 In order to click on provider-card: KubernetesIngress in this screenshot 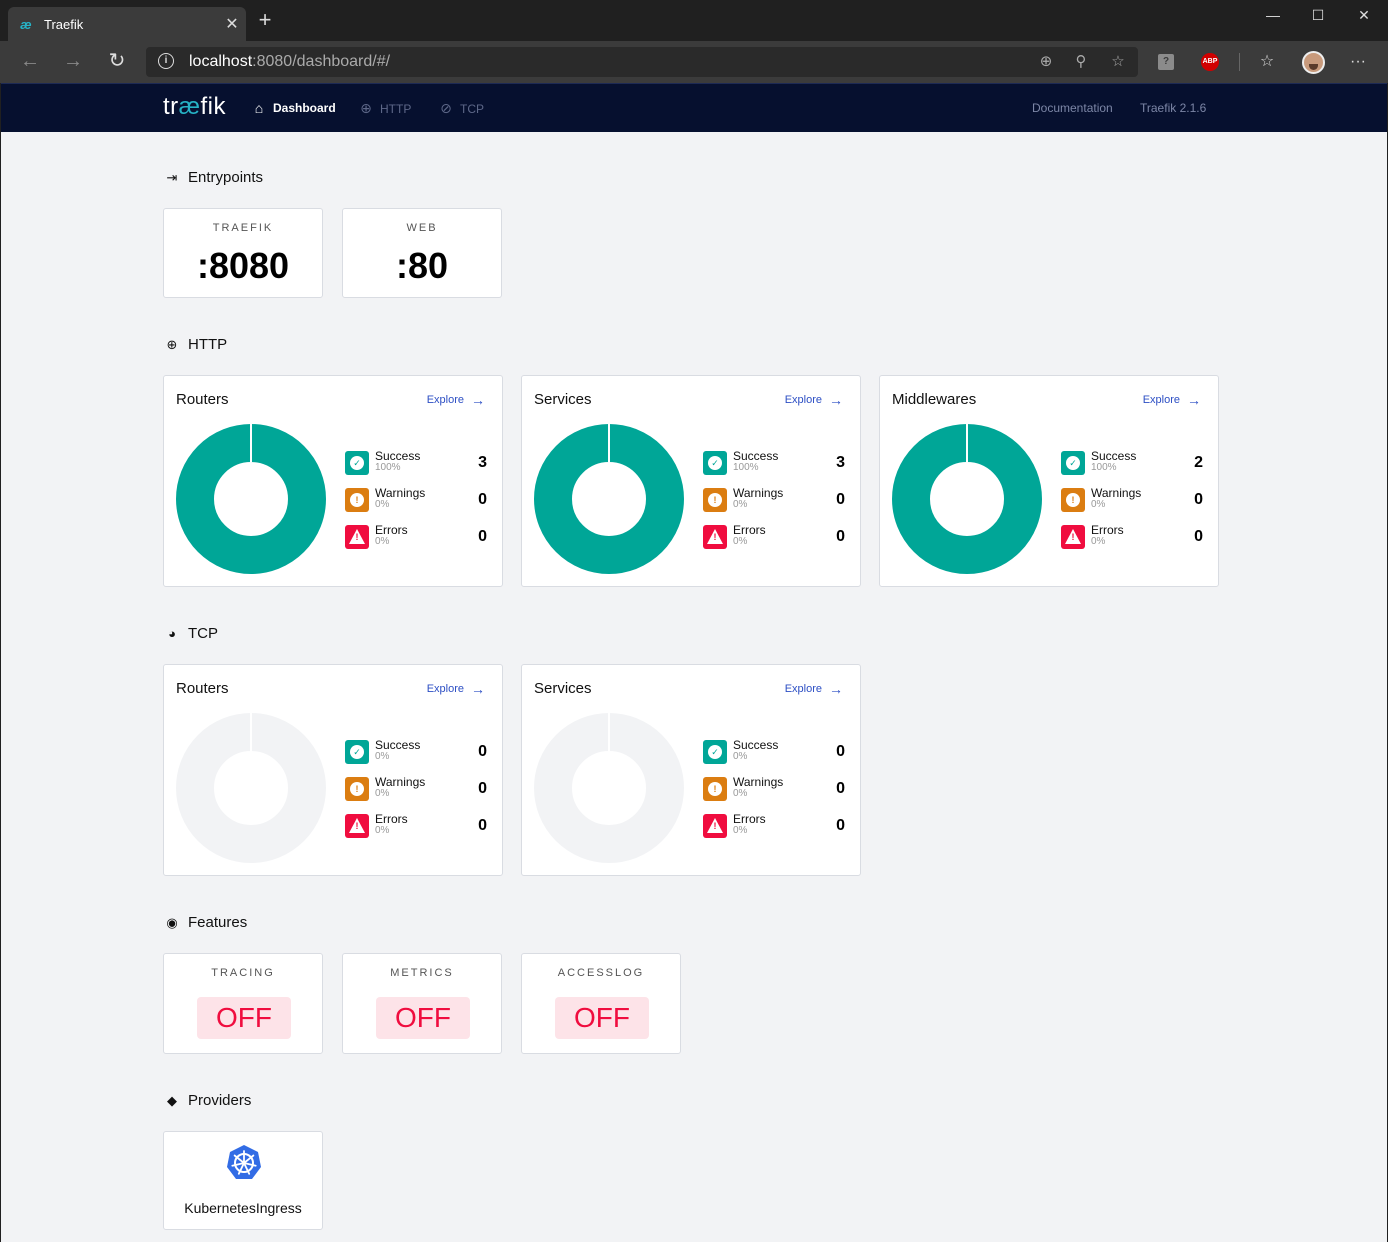, I will do `click(243, 1180)`.